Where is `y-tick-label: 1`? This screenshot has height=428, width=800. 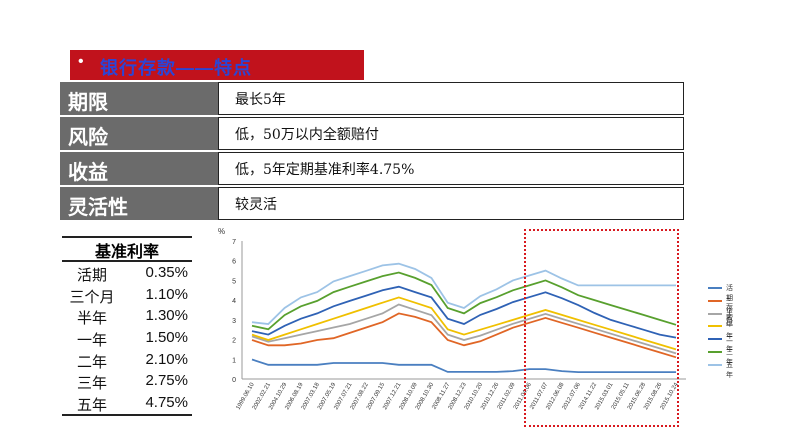
y-tick-label: 1 is located at coordinates (234, 360).